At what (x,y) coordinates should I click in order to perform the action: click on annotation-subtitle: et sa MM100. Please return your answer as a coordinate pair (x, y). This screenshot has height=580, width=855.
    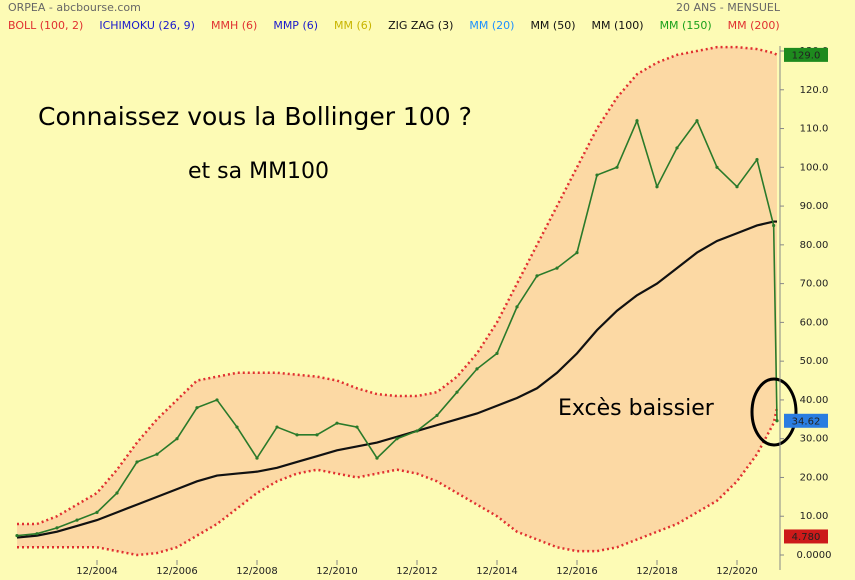
    Looking at the image, I should click on (258, 171).